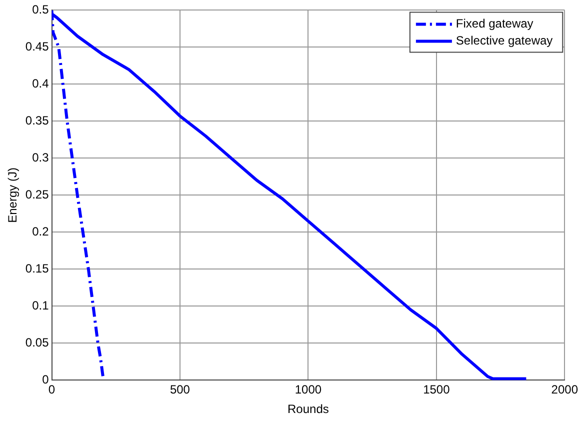  Describe the element at coordinates (41, 157) in the screenshot. I see `y-tick-label: 0.3` at that location.